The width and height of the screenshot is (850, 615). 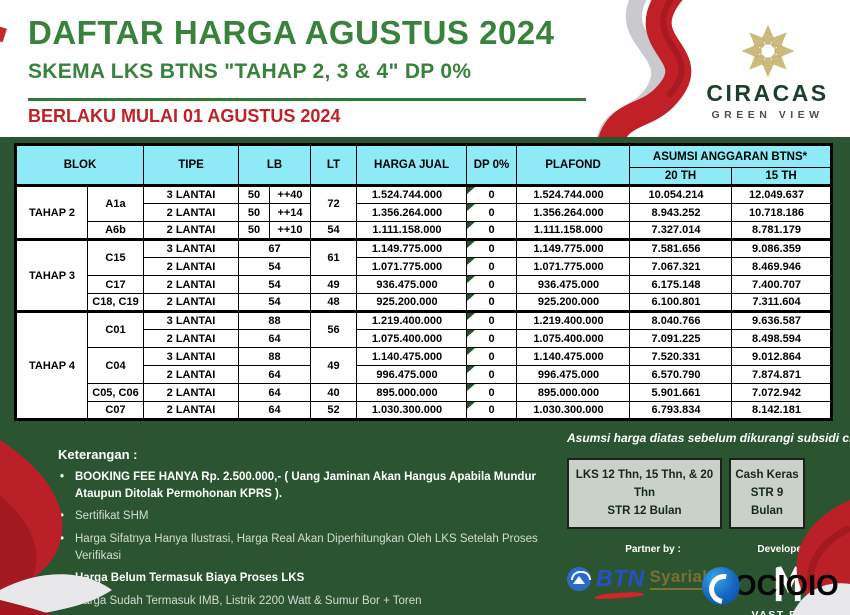 What do you see at coordinates (680, 356) in the screenshot?
I see `cell-th: 7.520.331` at bounding box center [680, 356].